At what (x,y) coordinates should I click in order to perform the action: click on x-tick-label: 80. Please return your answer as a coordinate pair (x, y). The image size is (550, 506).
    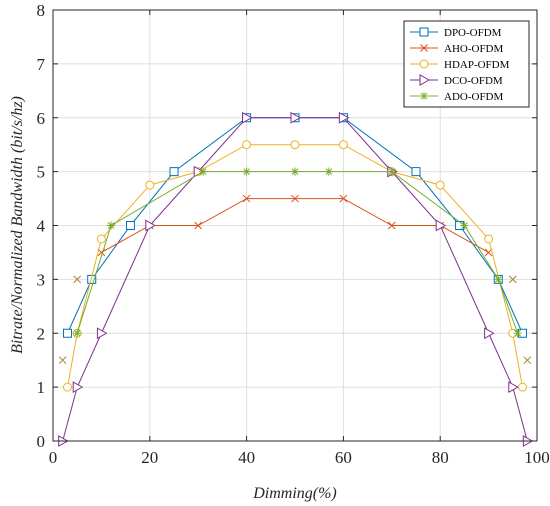
    Looking at the image, I should click on (440, 457).